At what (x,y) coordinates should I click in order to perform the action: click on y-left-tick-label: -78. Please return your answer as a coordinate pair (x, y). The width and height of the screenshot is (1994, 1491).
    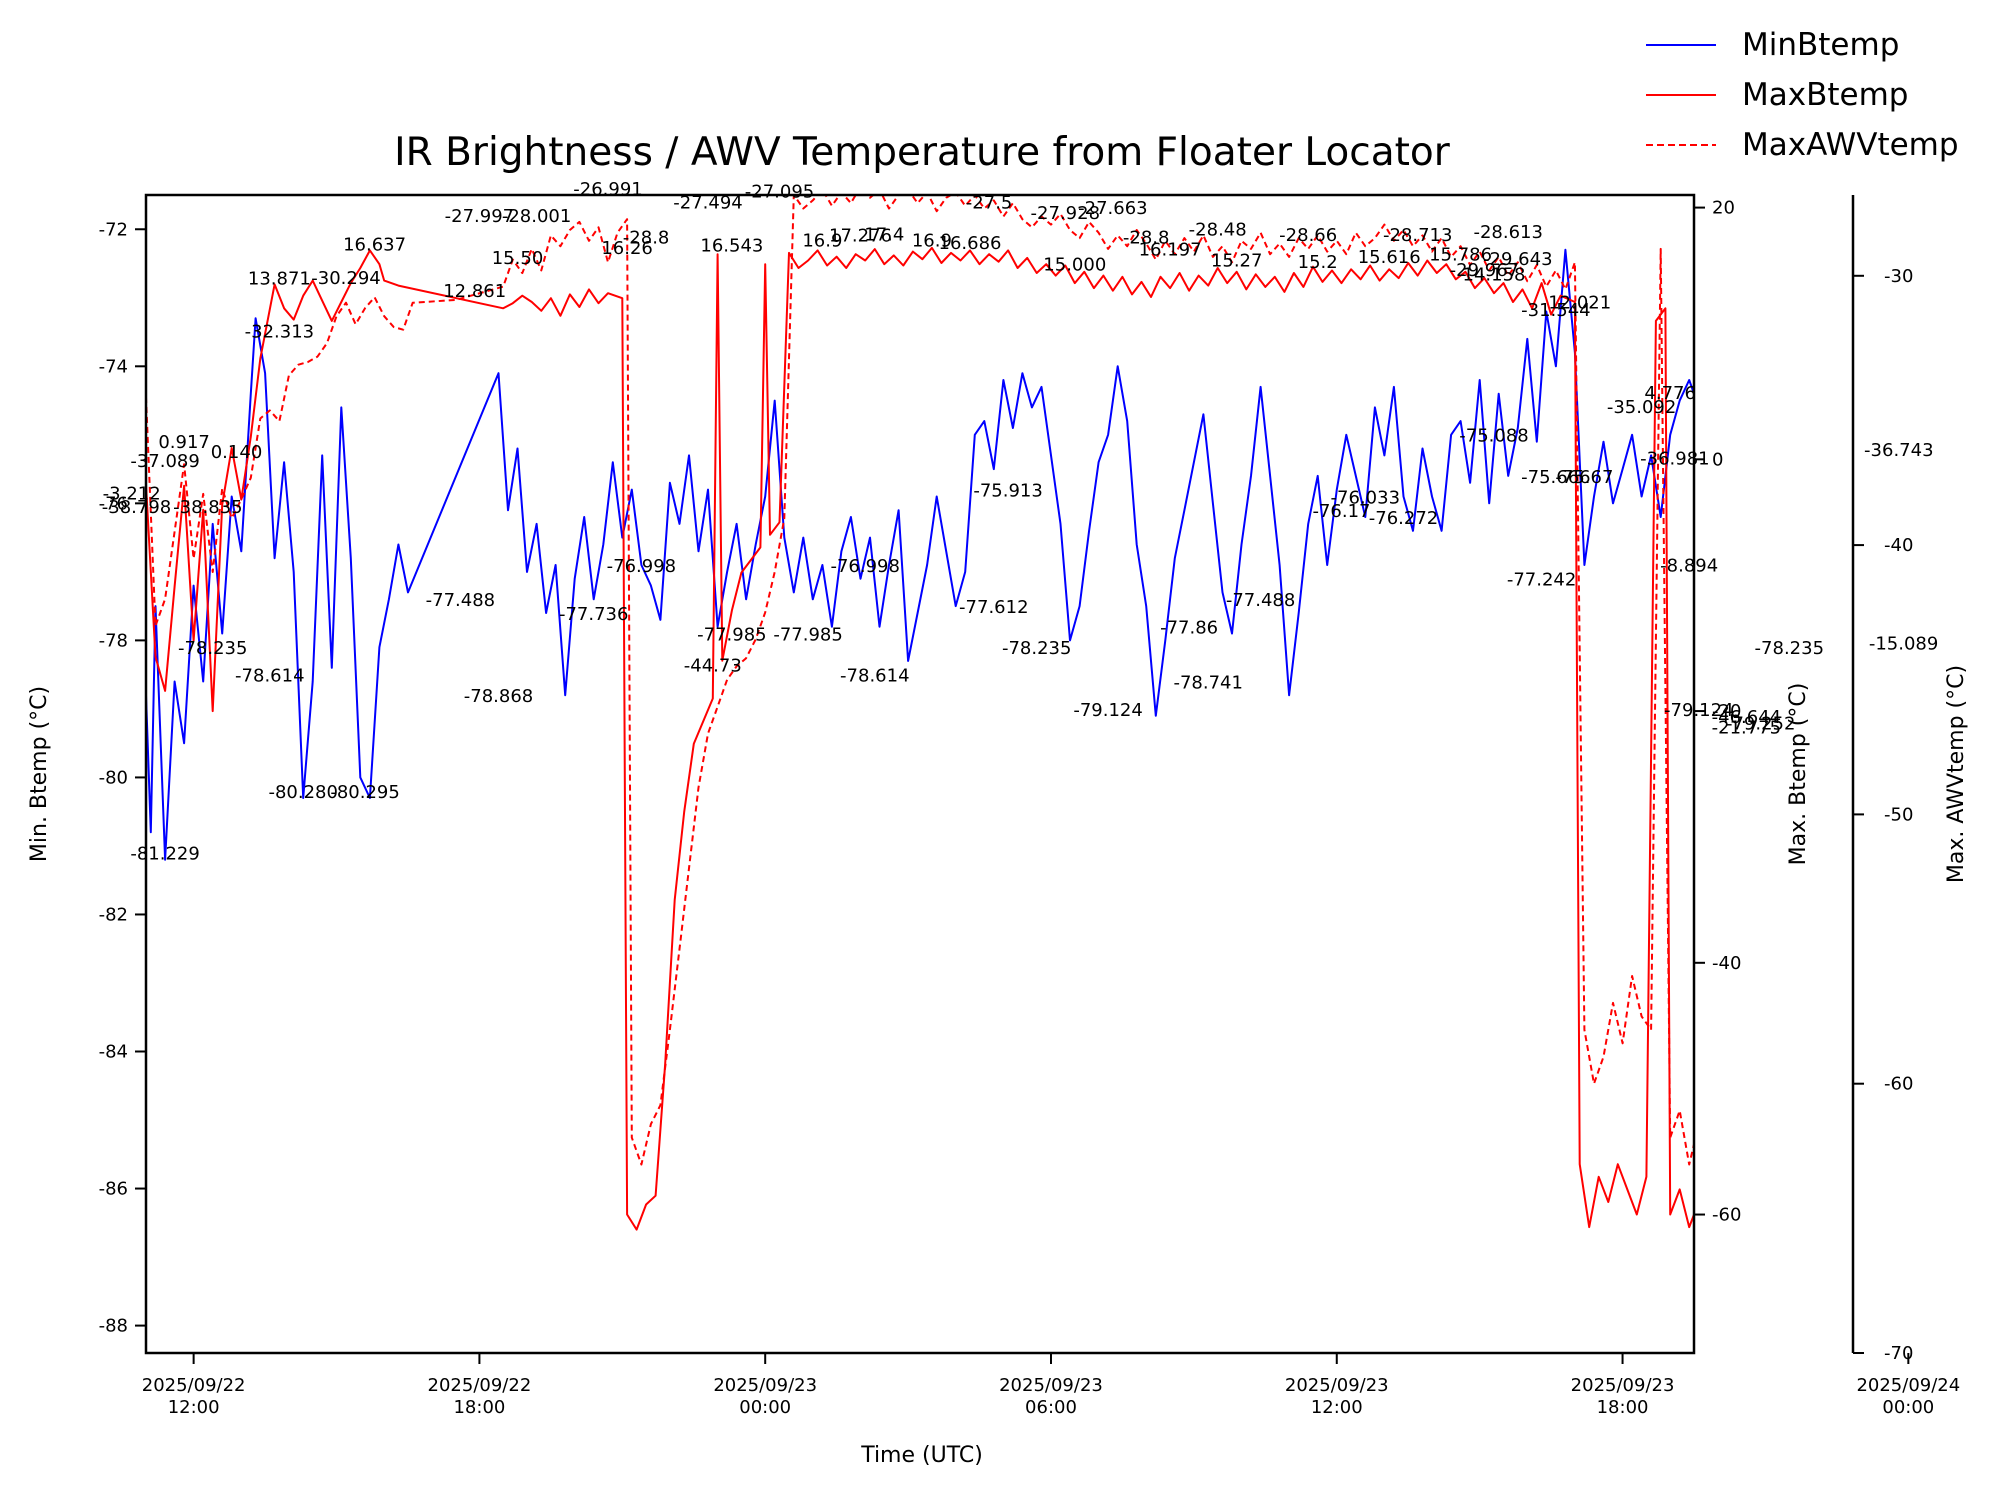
    Looking at the image, I should click on (113, 640).